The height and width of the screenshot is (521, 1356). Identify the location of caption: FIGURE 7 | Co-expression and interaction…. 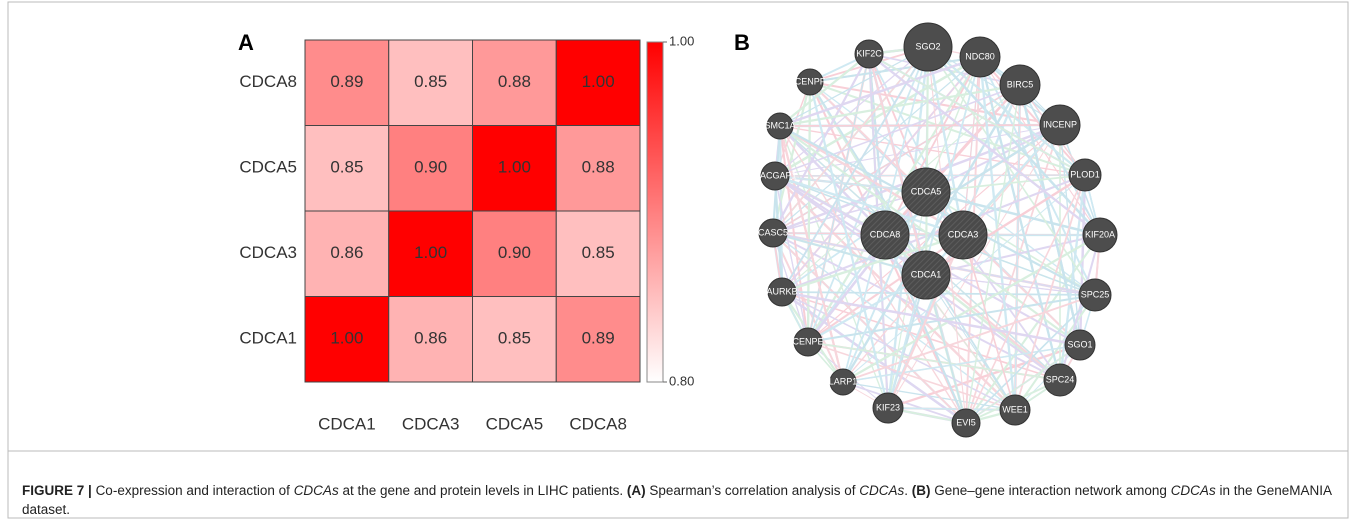
(677, 500).